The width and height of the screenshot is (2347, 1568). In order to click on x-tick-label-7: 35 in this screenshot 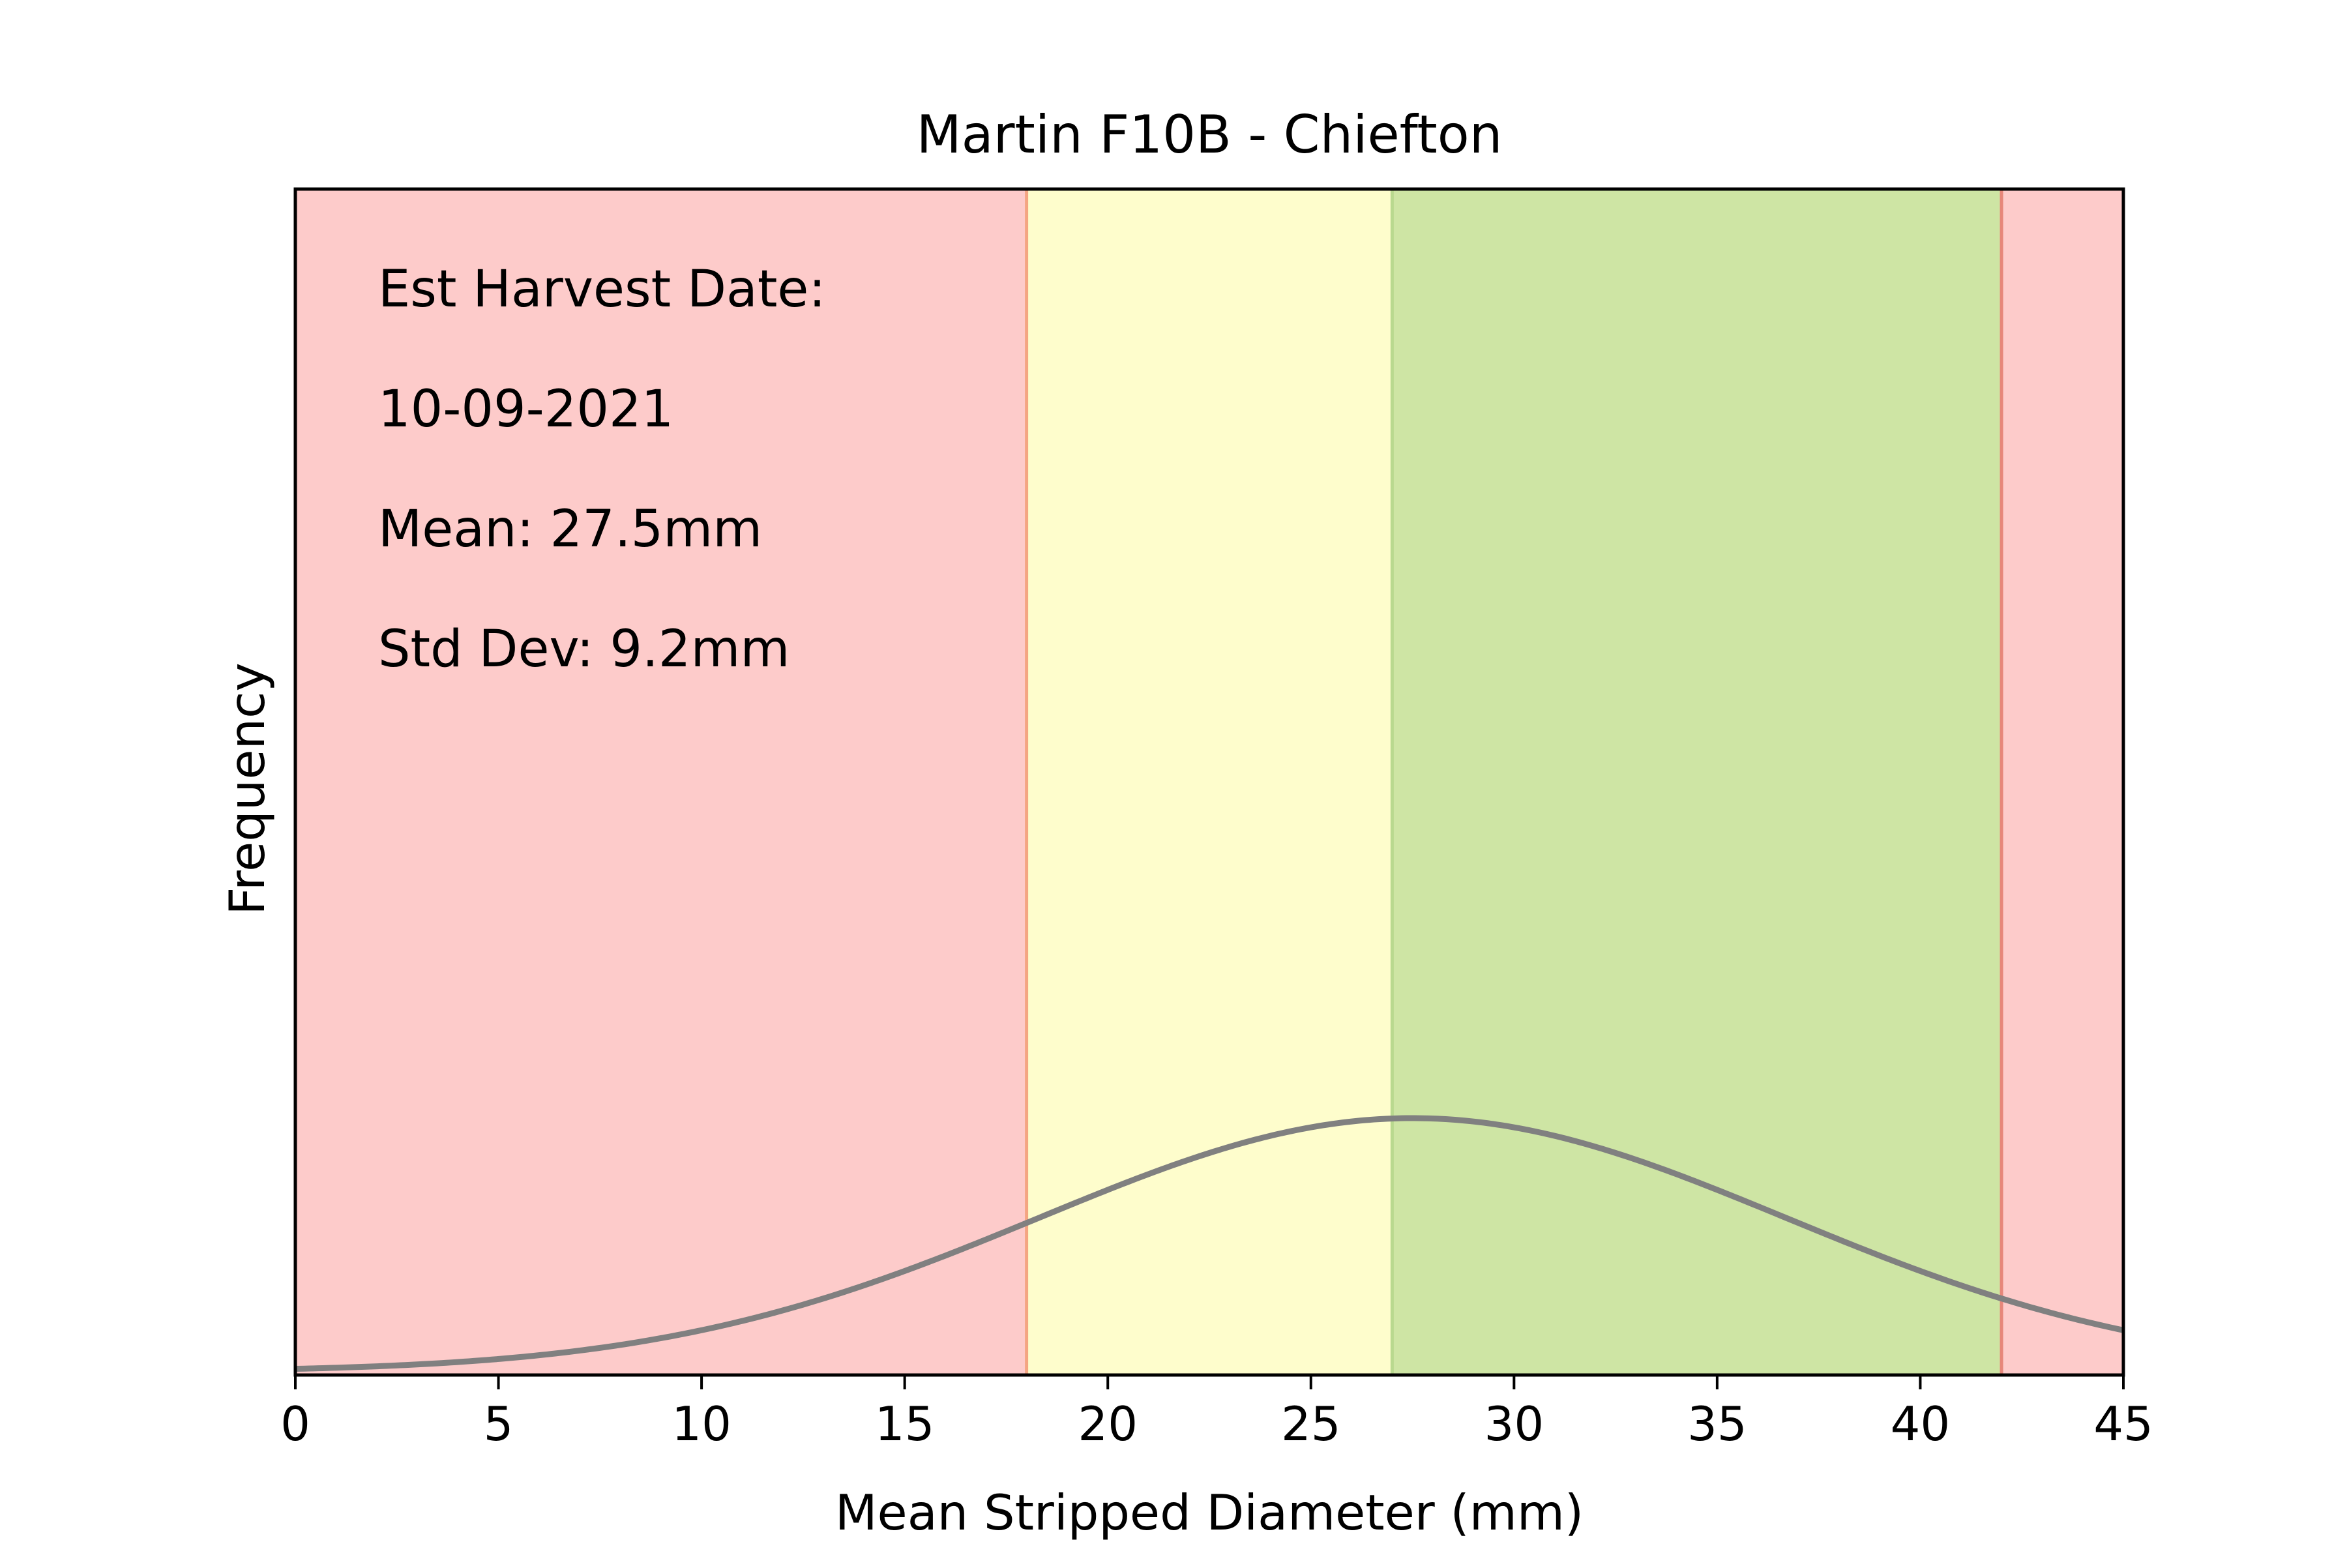, I will do `click(1717, 1424)`.